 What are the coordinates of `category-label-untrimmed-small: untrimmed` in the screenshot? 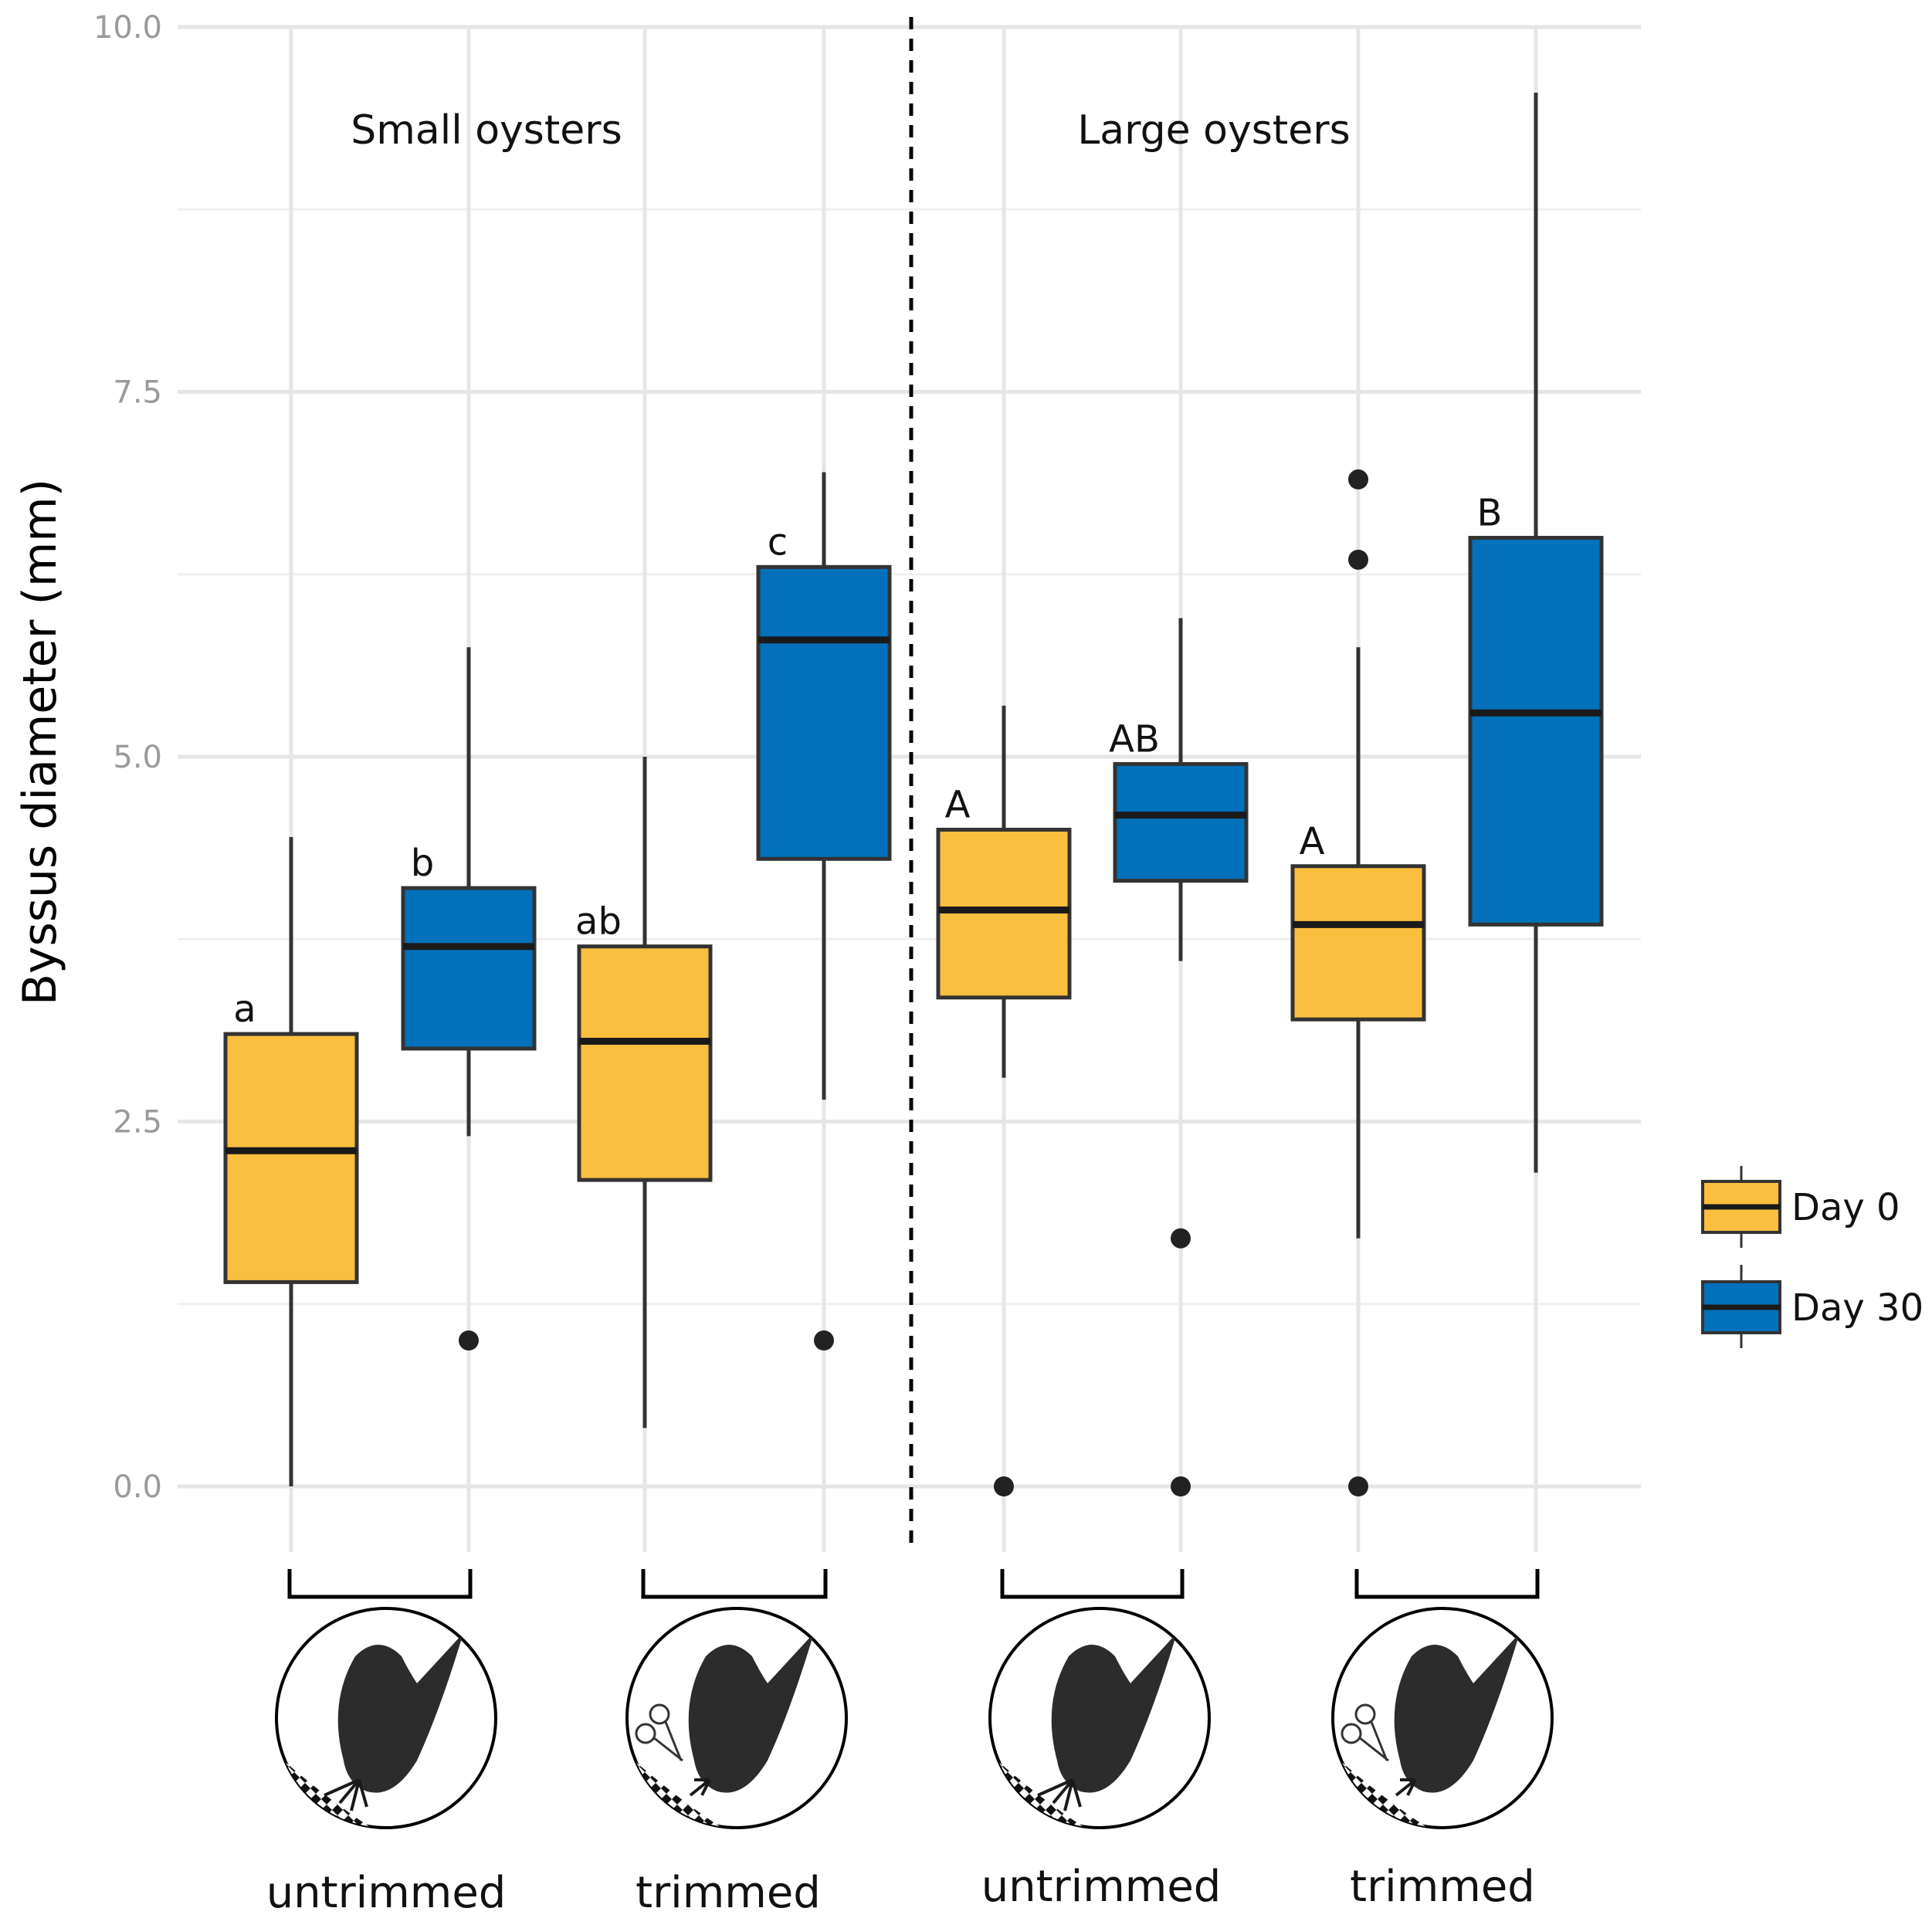 It's located at (386, 1893).